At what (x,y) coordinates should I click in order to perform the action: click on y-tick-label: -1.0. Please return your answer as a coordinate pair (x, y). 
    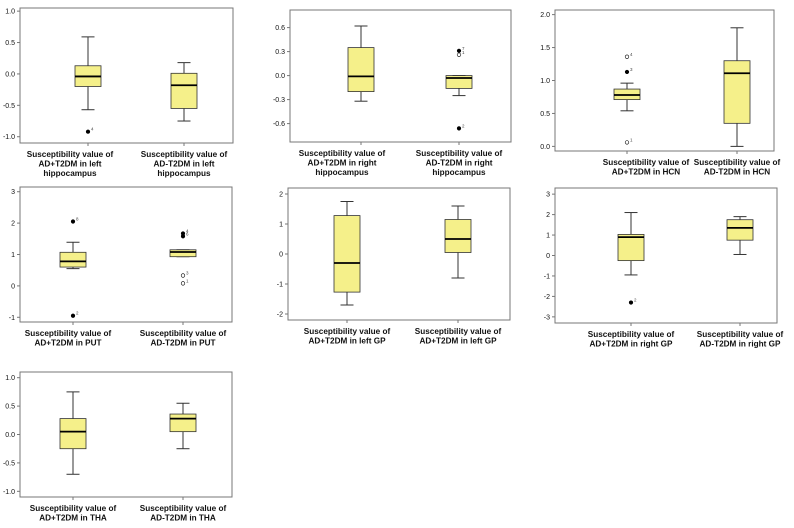
    Looking at the image, I should click on (9, 492).